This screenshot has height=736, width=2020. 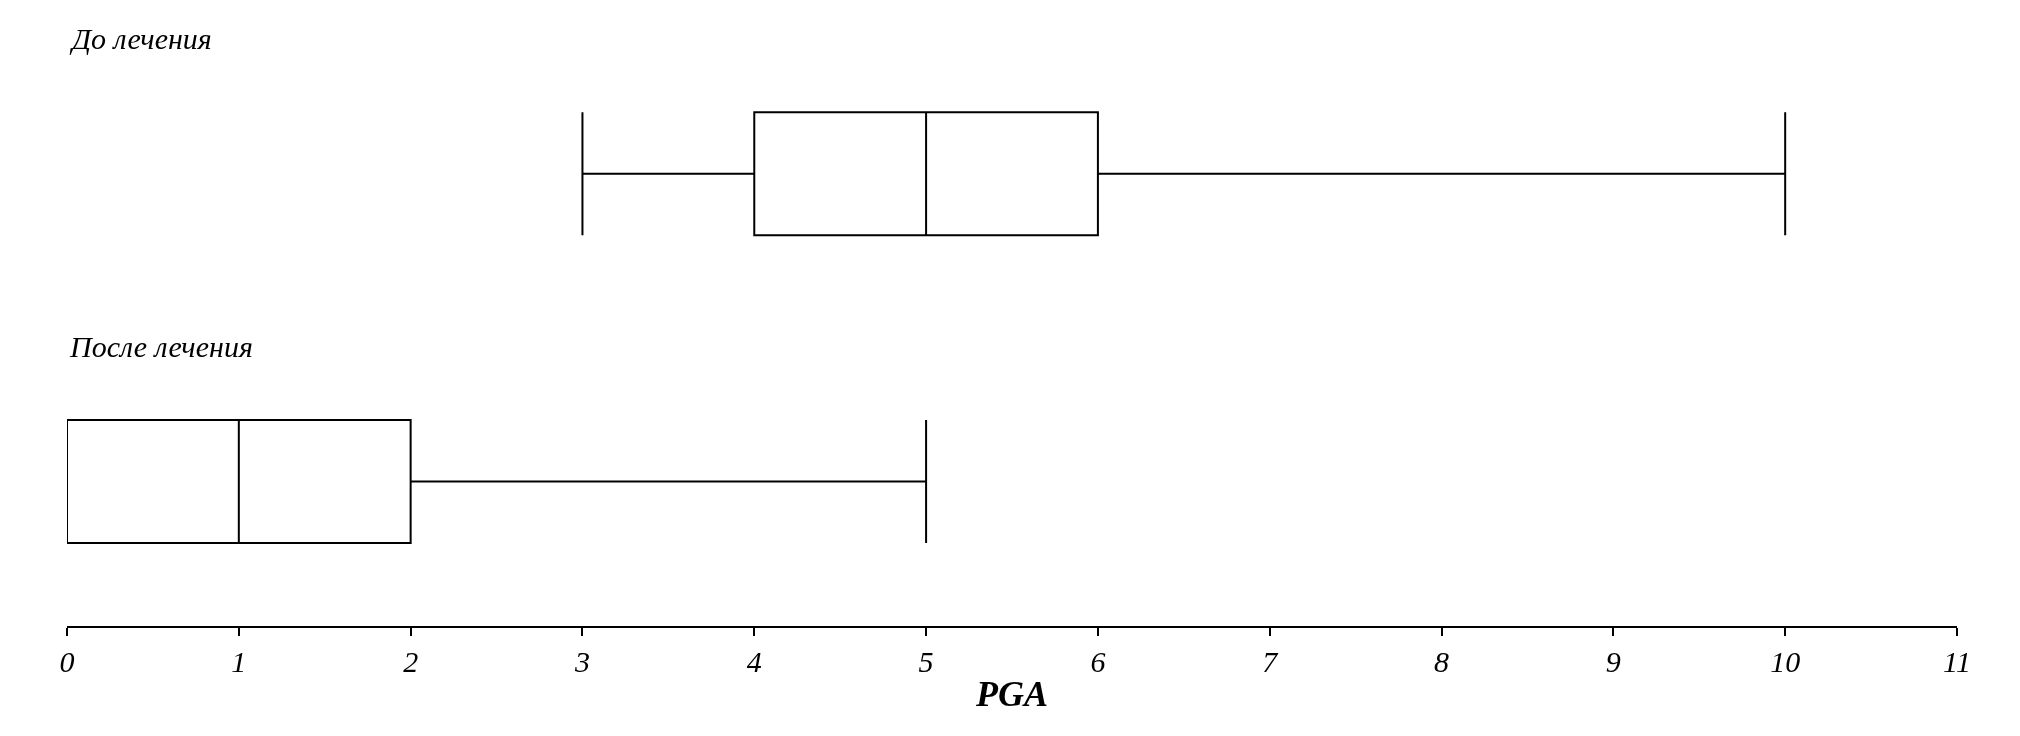 I want to click on x-tick-label: 3, so click(x=581, y=661).